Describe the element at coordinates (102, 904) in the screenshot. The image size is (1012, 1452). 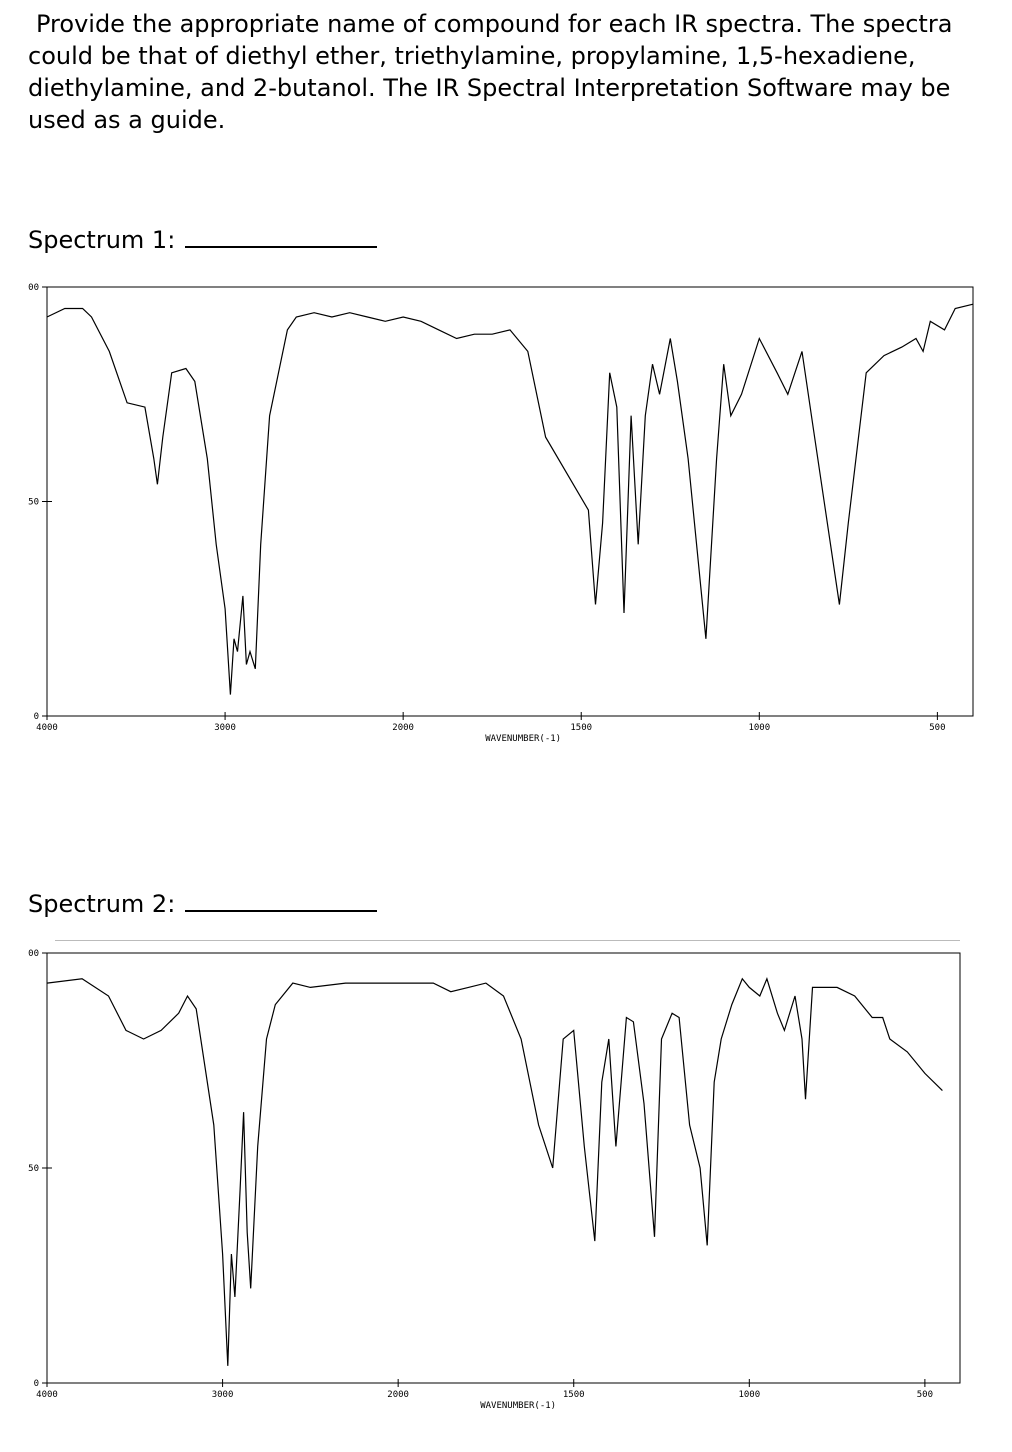
I see `spectrum-title: Spectrum 2:` at that location.